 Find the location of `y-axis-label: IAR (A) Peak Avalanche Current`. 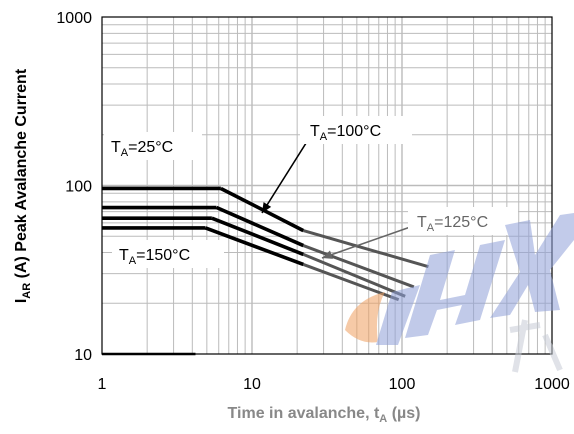

y-axis-label: IAR (A) Peak Avalanche Current is located at coordinates (23, 185).